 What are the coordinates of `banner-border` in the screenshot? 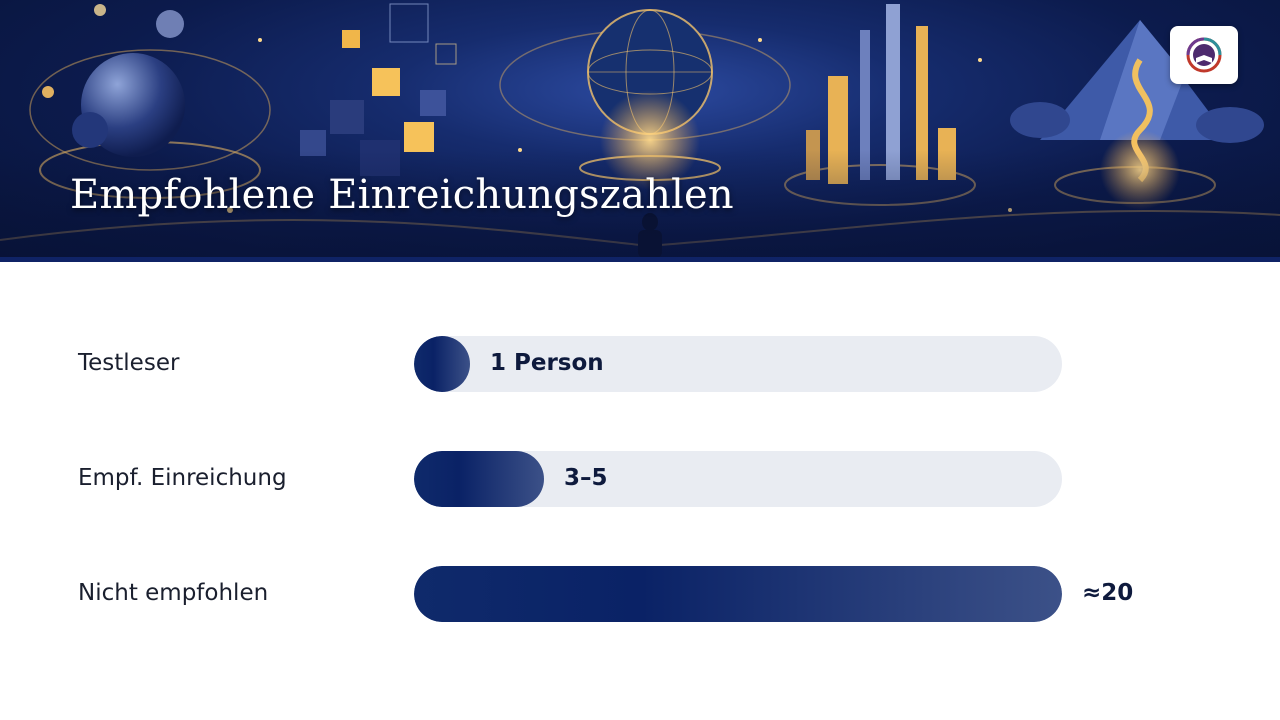 It's located at (640, 259).